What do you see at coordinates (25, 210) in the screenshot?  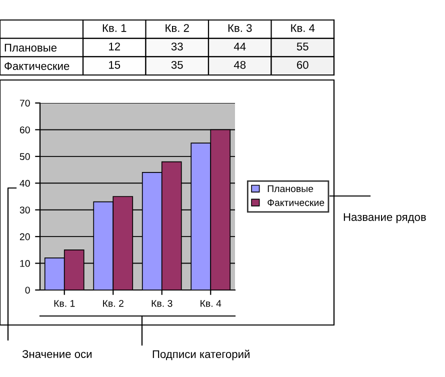 I see `y-tick-label: 30` at bounding box center [25, 210].